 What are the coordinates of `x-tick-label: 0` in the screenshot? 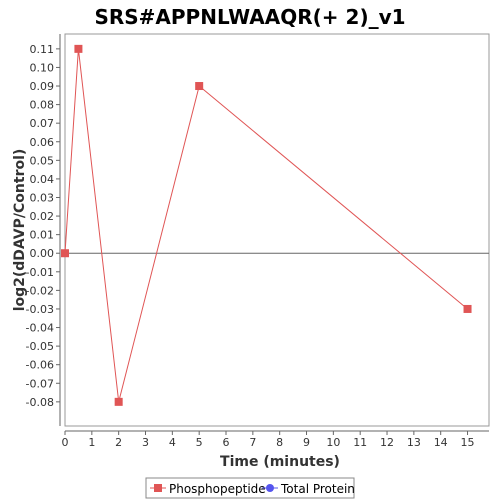 It's located at (65, 442).